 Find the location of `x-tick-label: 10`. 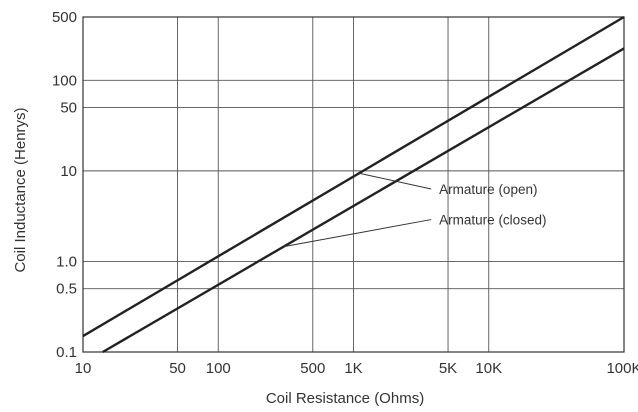

x-tick-label: 10 is located at coordinates (83, 368).